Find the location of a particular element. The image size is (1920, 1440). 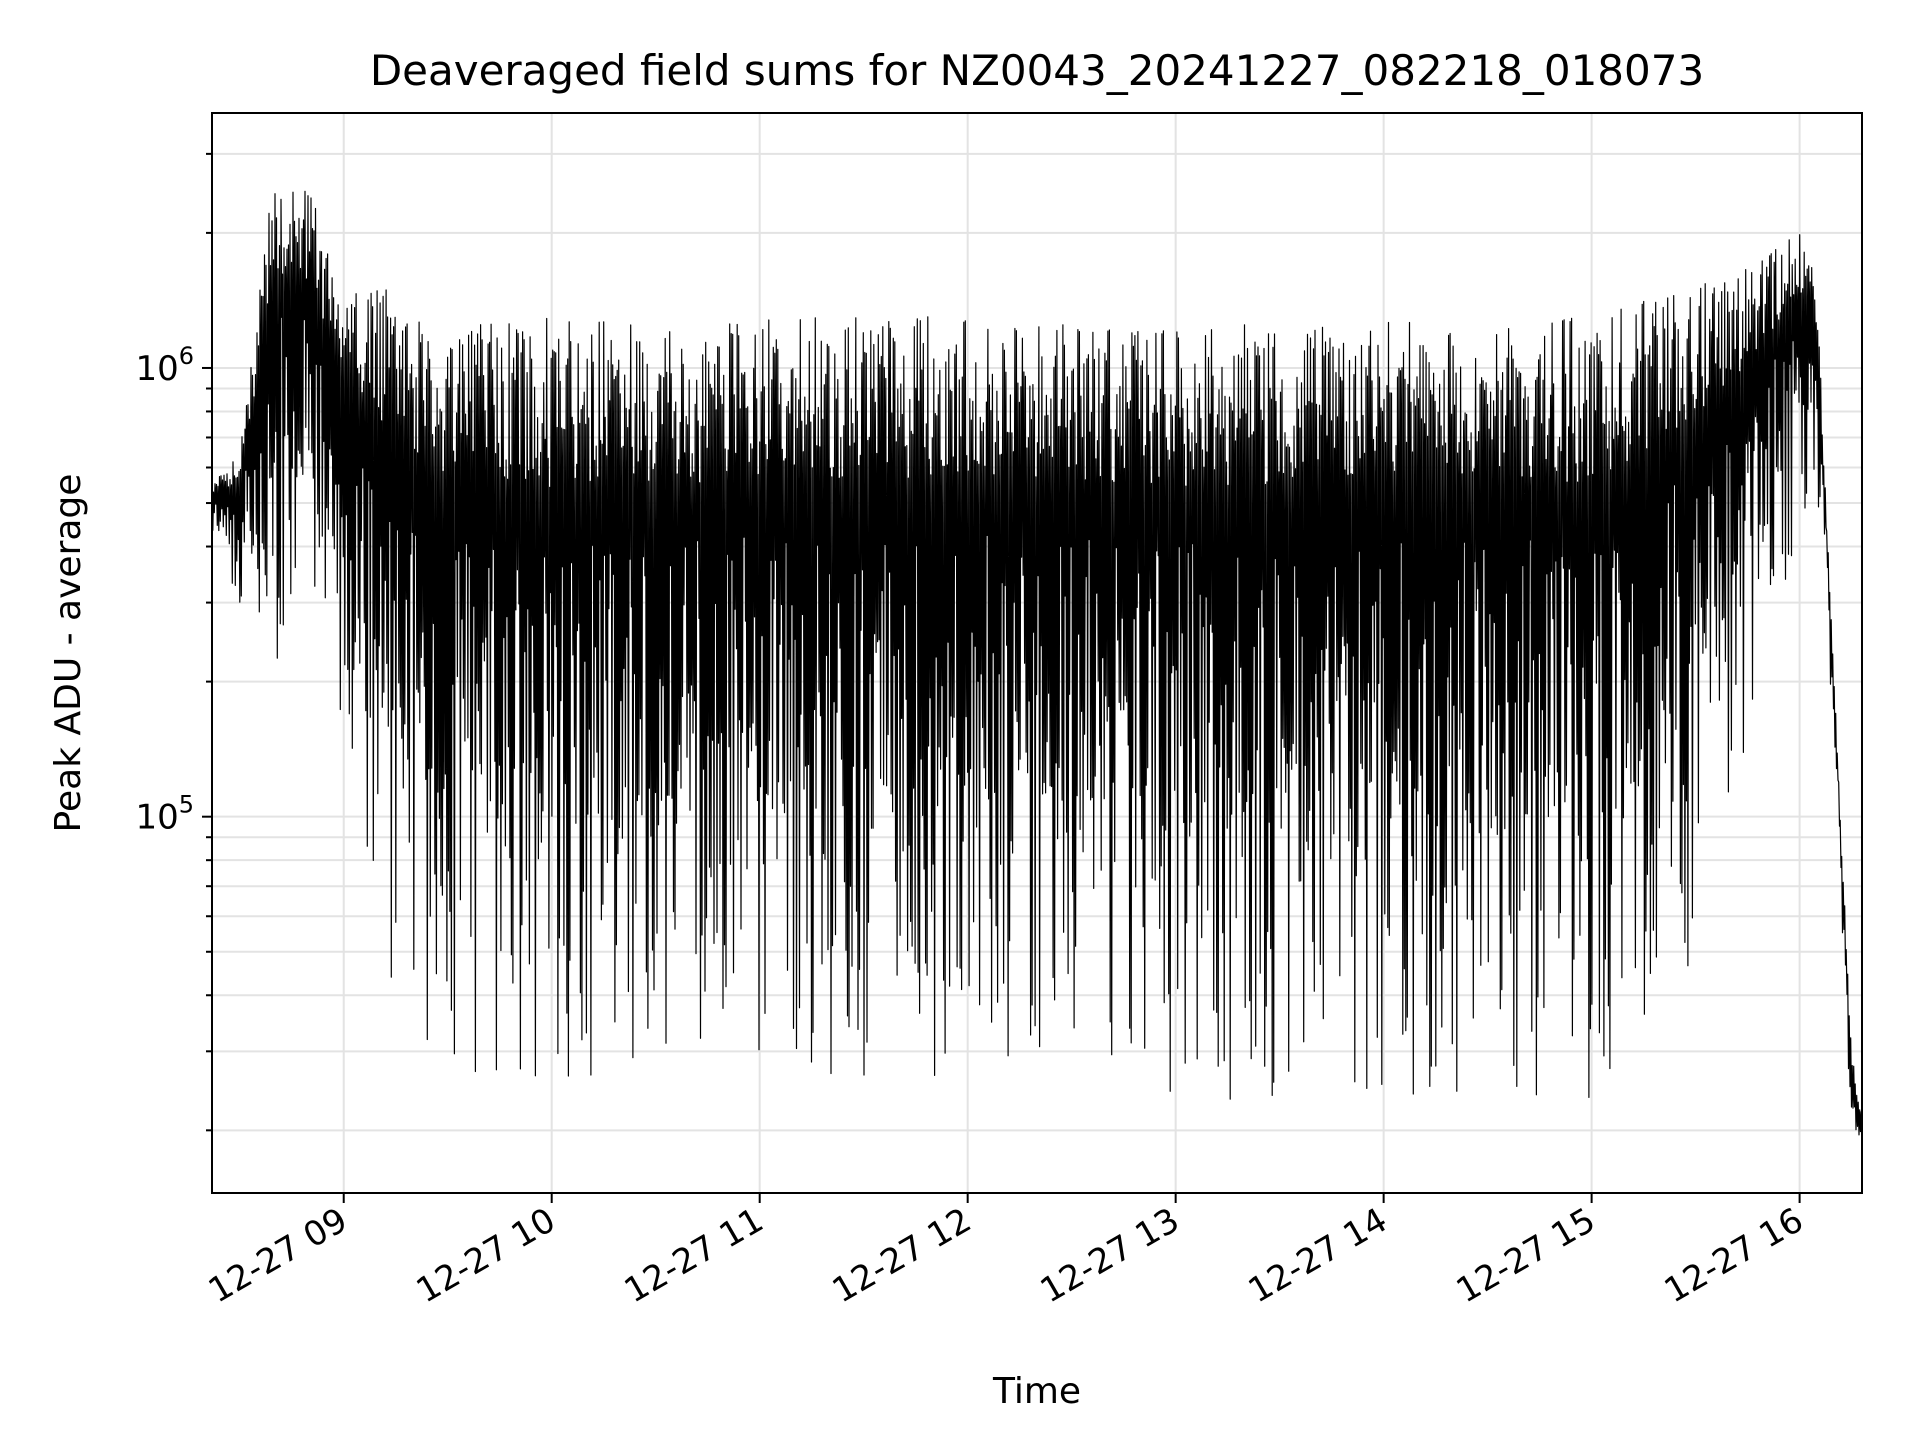

y-tick-label: 10⁵ is located at coordinates (164, 814).